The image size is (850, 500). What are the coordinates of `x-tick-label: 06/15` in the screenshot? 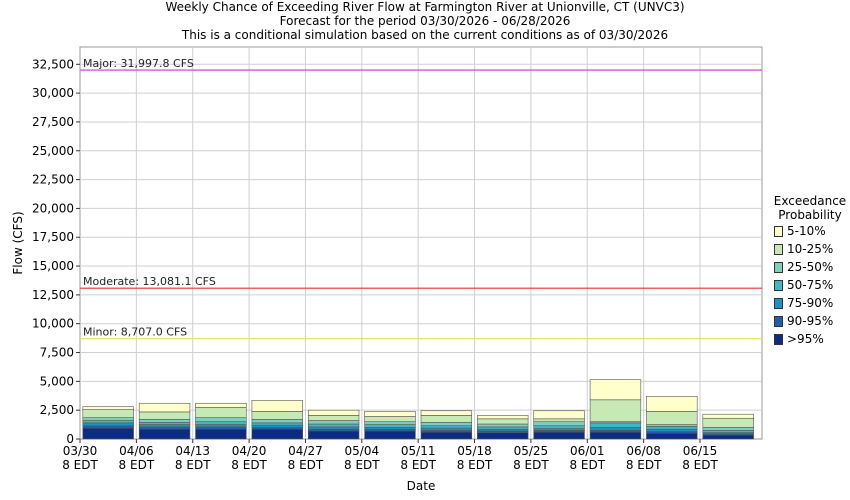 It's located at (700, 451).